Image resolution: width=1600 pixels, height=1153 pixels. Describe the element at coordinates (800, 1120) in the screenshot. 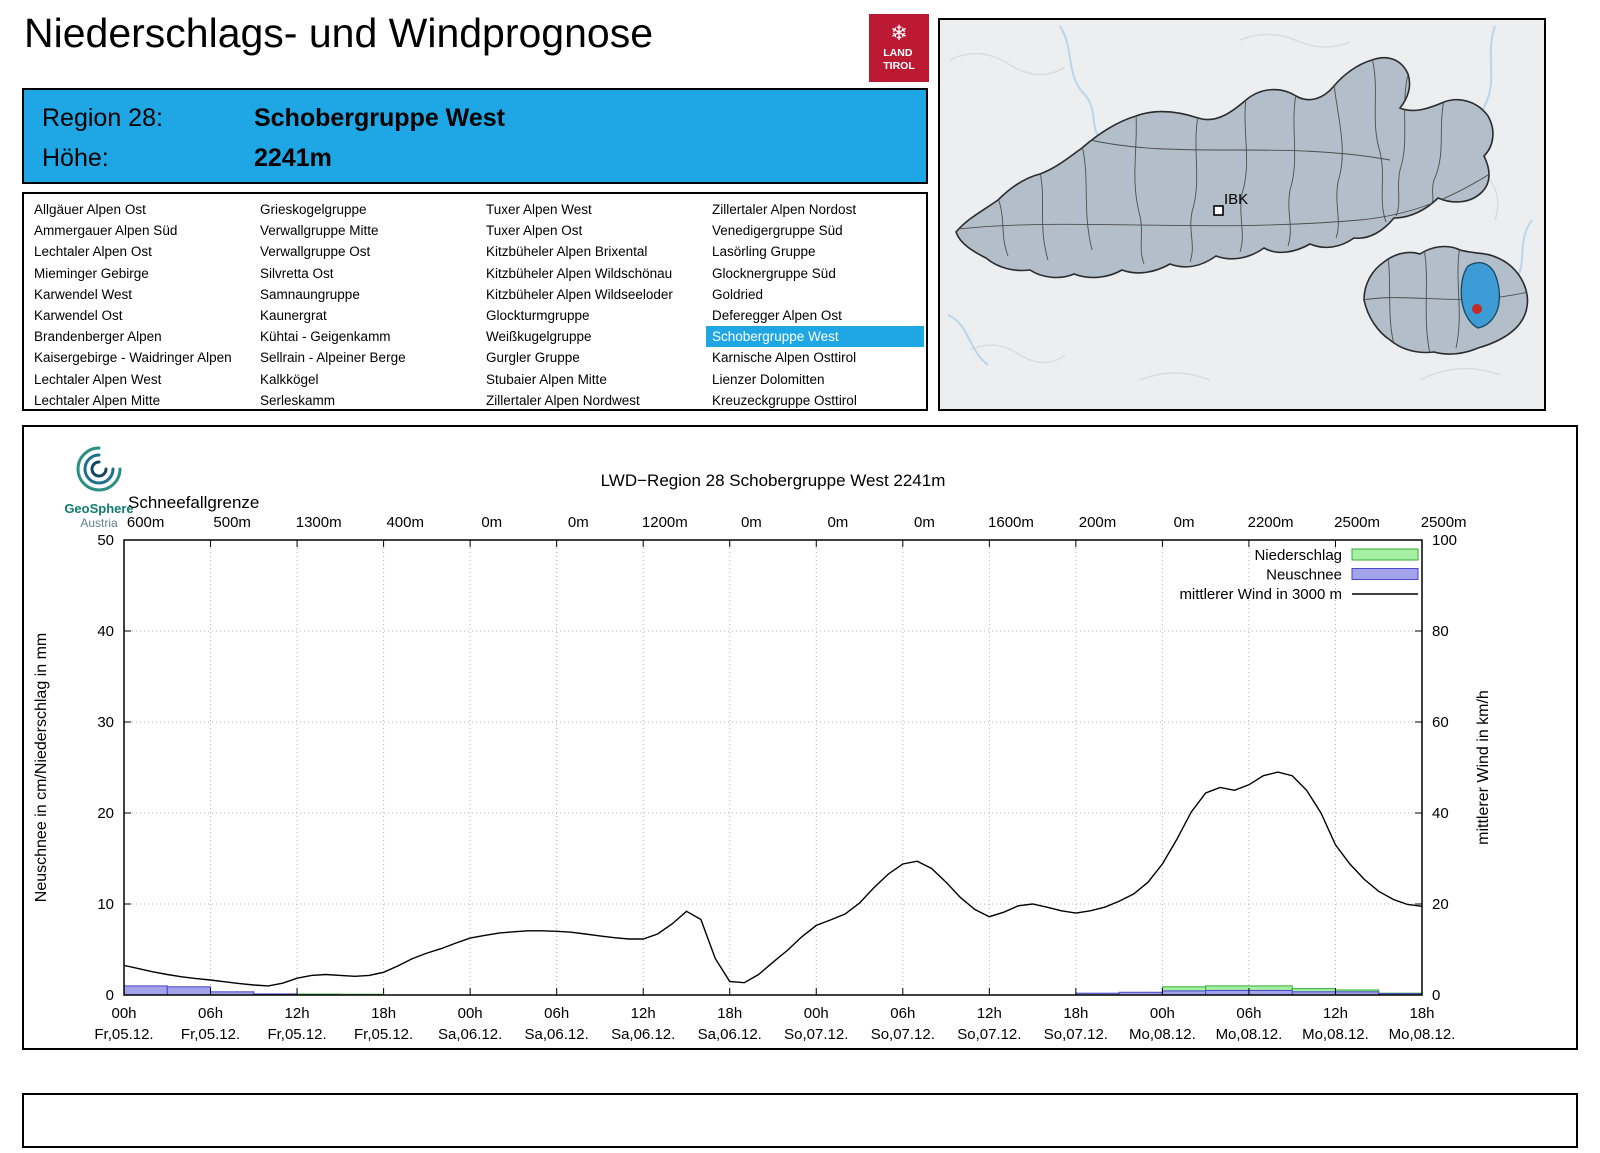

I see `footer-box` at that location.